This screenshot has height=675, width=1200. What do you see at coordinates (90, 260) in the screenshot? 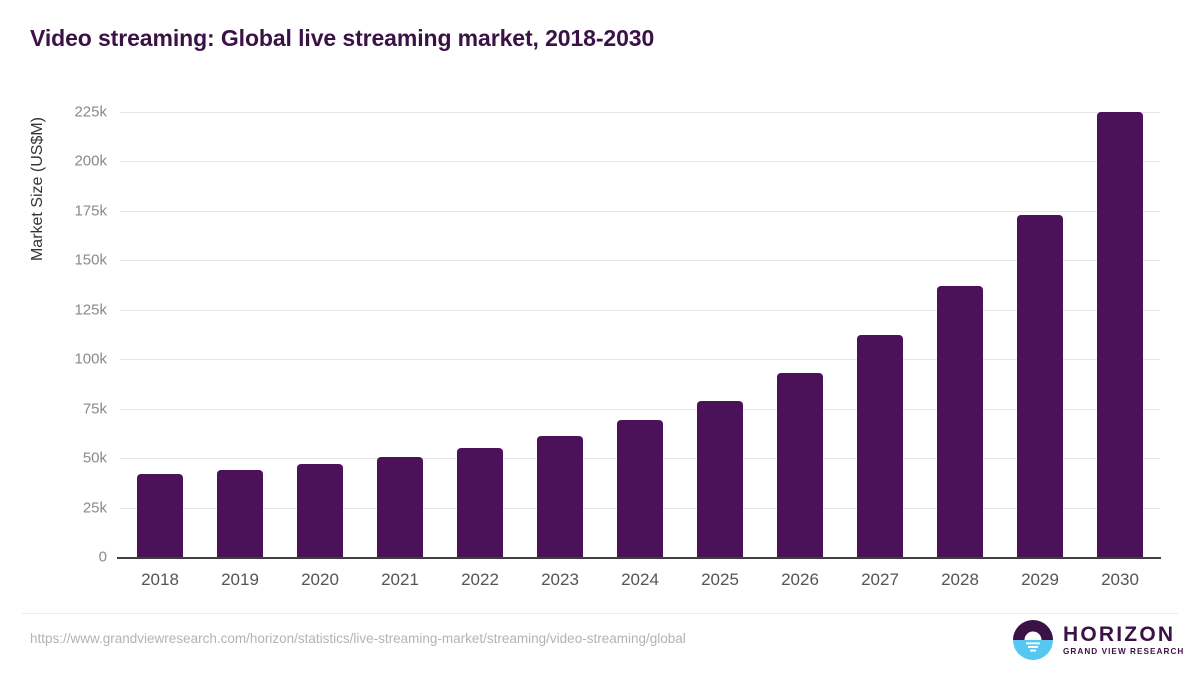
I see `y-tick-label: 150k` at bounding box center [90, 260].